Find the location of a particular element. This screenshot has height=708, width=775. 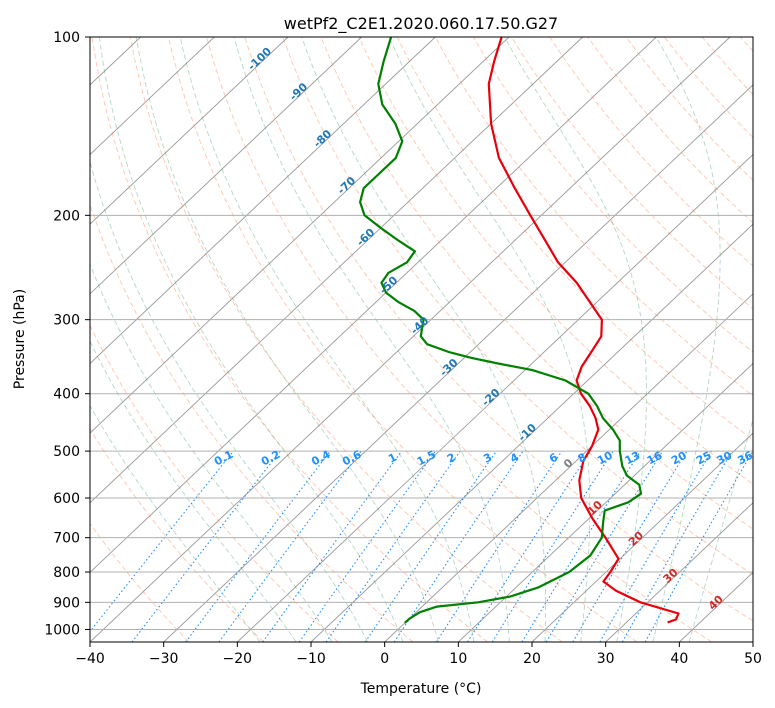

y-tick-label: 300 is located at coordinates (66, 321).